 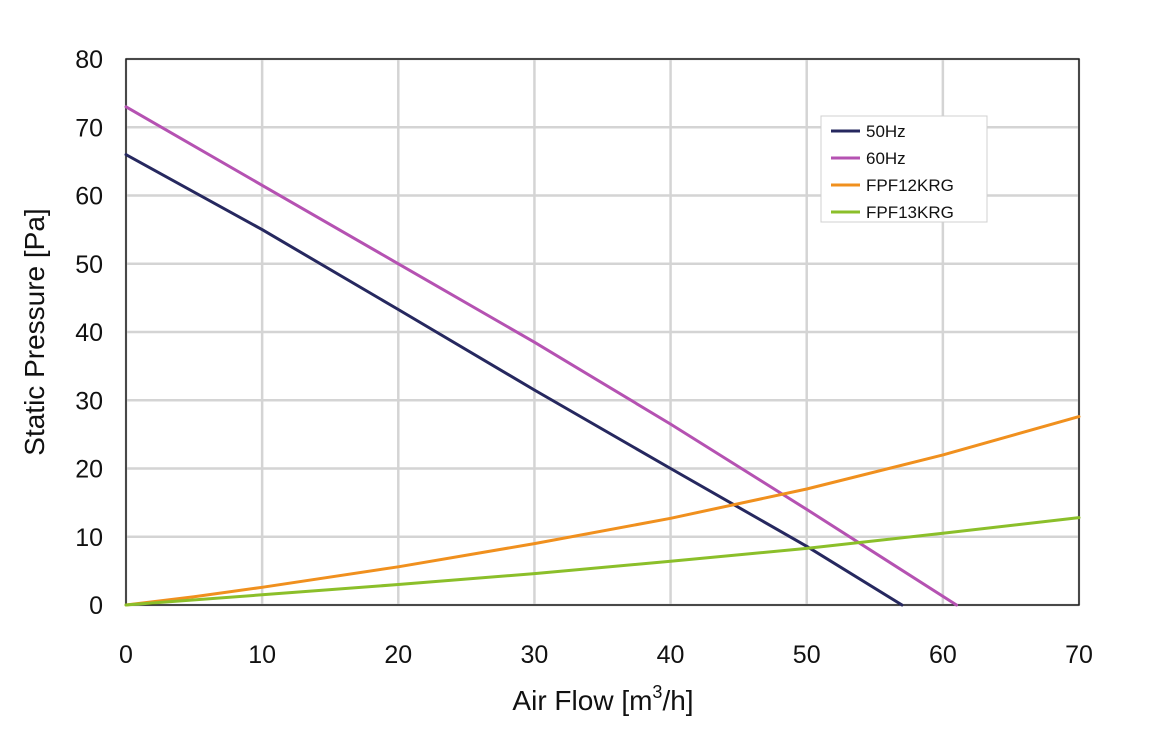 What do you see at coordinates (582, 700) in the screenshot?
I see `x-axis-title-main: Air Flow [m` at bounding box center [582, 700].